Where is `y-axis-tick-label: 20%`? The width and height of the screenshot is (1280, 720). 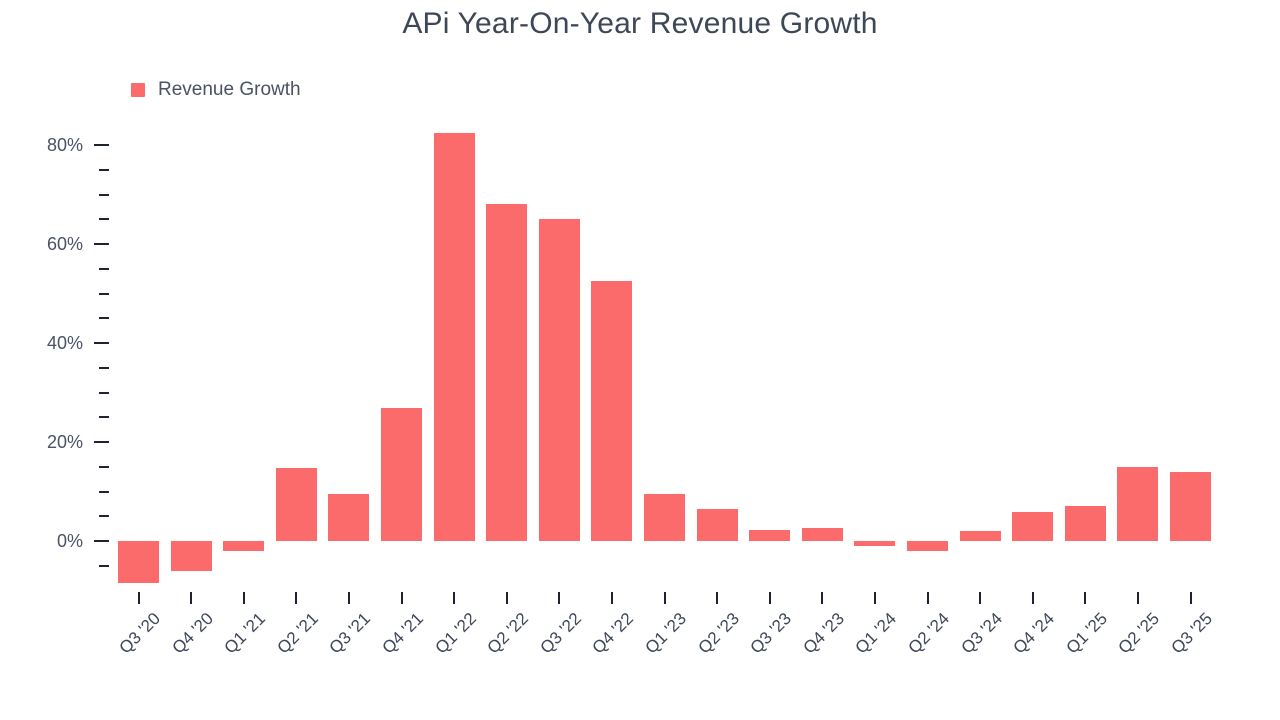
y-axis-tick-label: 20% is located at coordinates (64, 442).